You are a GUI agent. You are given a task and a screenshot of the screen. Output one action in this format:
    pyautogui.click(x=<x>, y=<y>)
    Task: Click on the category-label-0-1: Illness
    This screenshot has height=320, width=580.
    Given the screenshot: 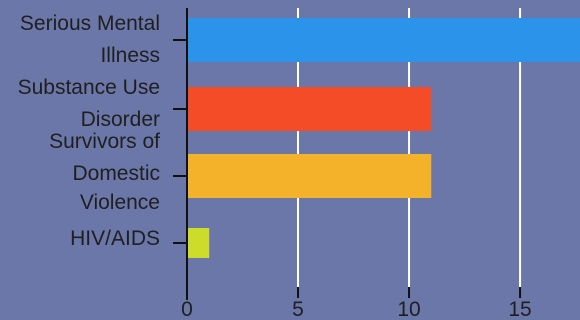 What is the action you would take?
    pyautogui.click(x=130, y=55)
    